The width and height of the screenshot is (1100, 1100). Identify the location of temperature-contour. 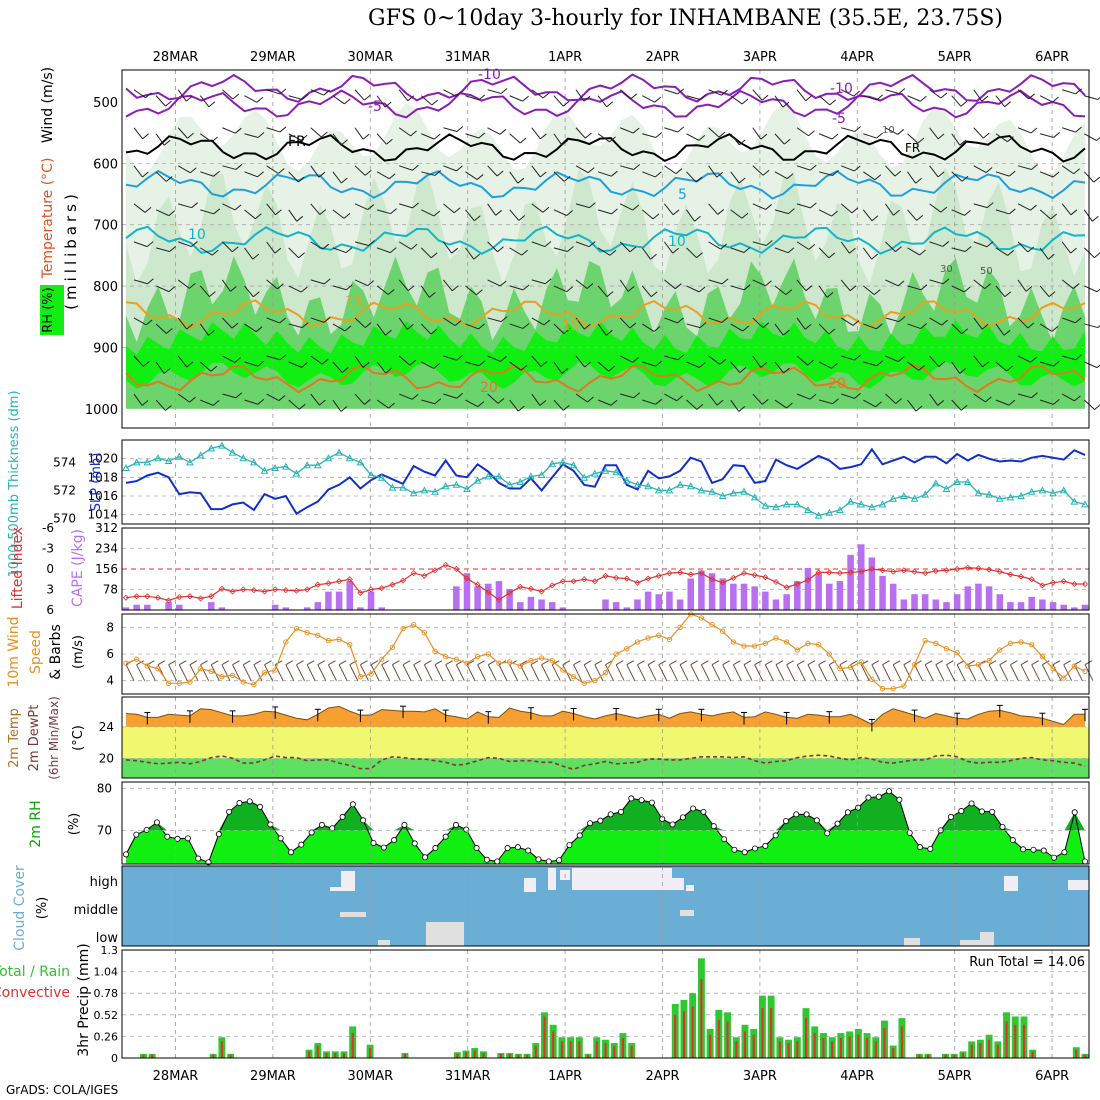
(605, 314).